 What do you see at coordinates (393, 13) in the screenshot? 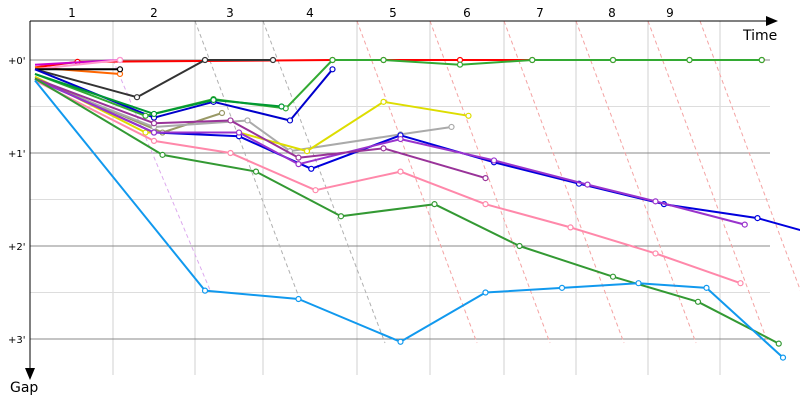
I see `x-tick-label: 5` at bounding box center [393, 13].